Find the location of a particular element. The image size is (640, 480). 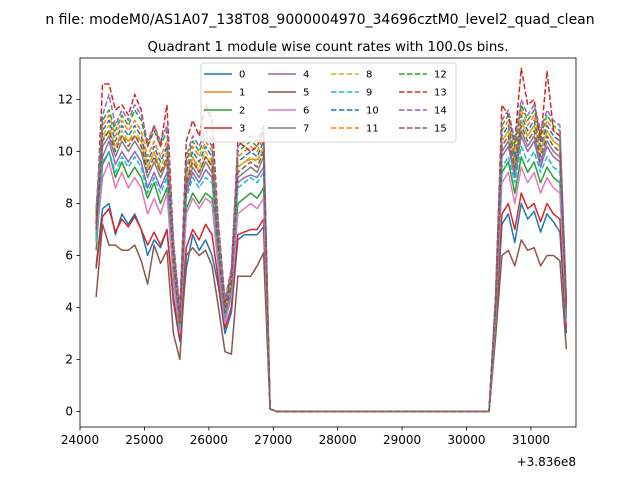

y-tick-label: 8 is located at coordinates (69, 204).